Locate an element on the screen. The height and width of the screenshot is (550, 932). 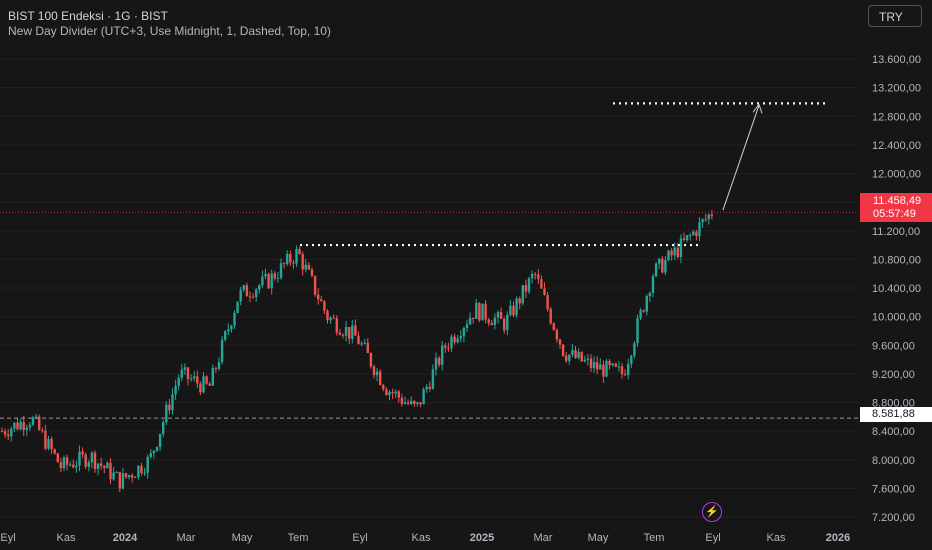
price-tick-label: 8.400,00 is located at coordinates (893, 432).